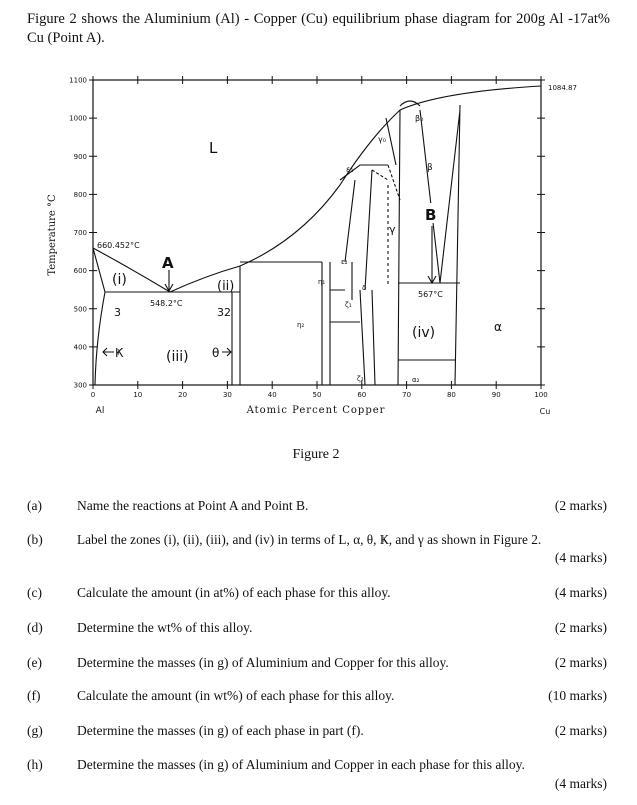  What do you see at coordinates (315, 454) in the screenshot?
I see `figure-caption: Figure 2` at bounding box center [315, 454].